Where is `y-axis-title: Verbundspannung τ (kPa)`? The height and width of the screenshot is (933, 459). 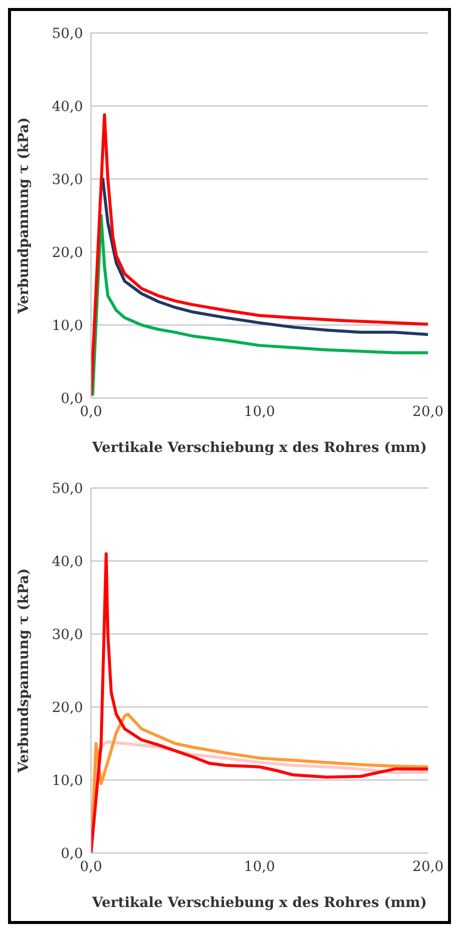 y-axis-title: Verbundspannung τ (kPa) is located at coordinates (24, 671).